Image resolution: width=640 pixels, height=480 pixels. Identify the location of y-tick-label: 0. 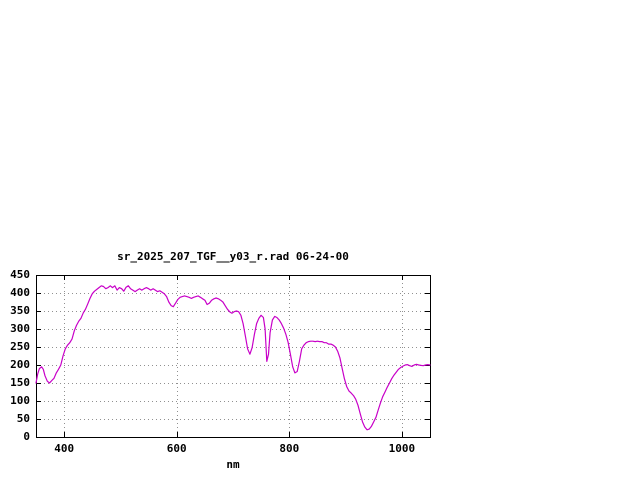
(26, 436).